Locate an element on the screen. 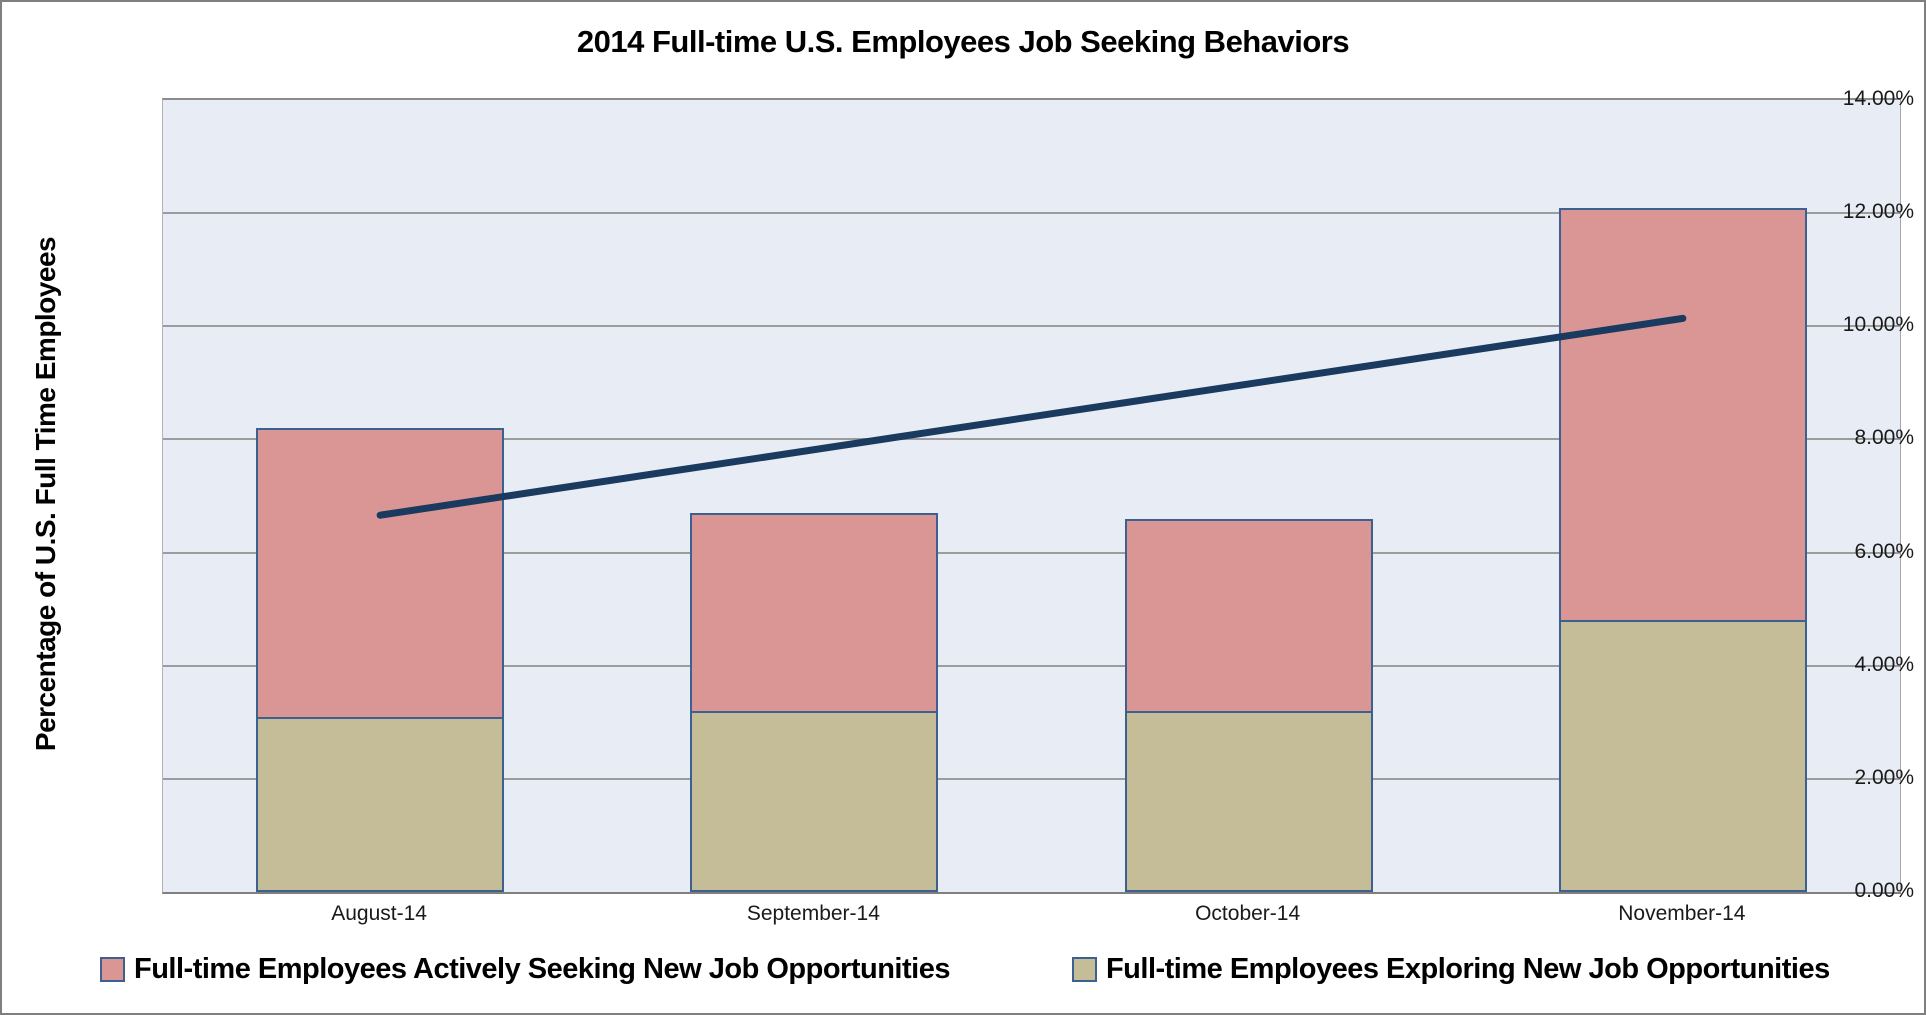 The height and width of the screenshot is (1015, 1926). y-tick-label: 8.00% is located at coordinates (1884, 438).